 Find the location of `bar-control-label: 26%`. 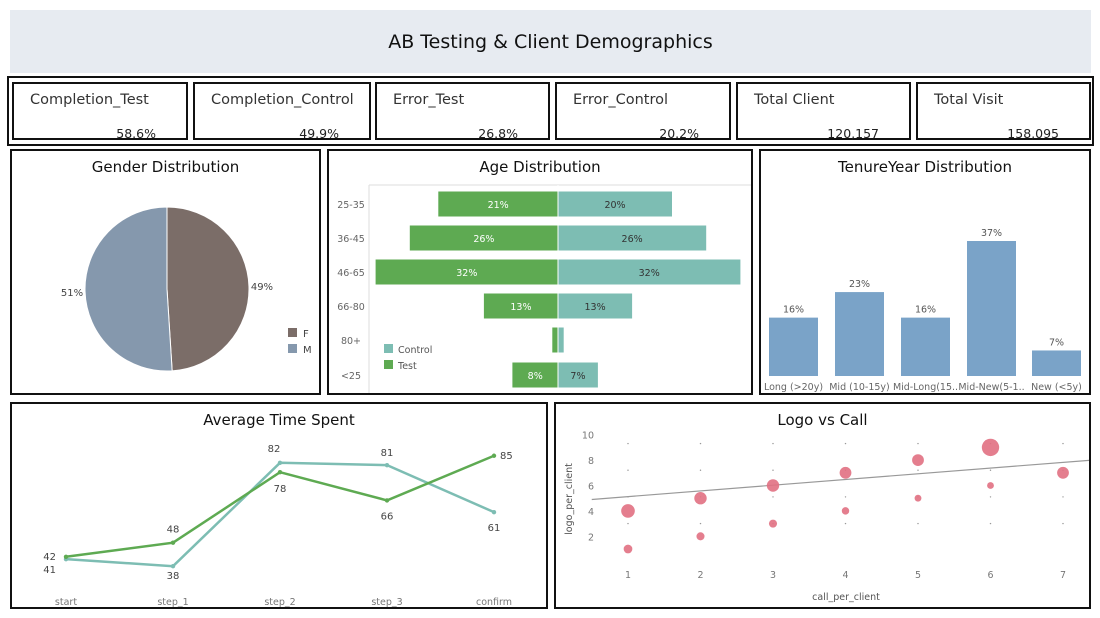

bar-control-label: 26% is located at coordinates (632, 239).